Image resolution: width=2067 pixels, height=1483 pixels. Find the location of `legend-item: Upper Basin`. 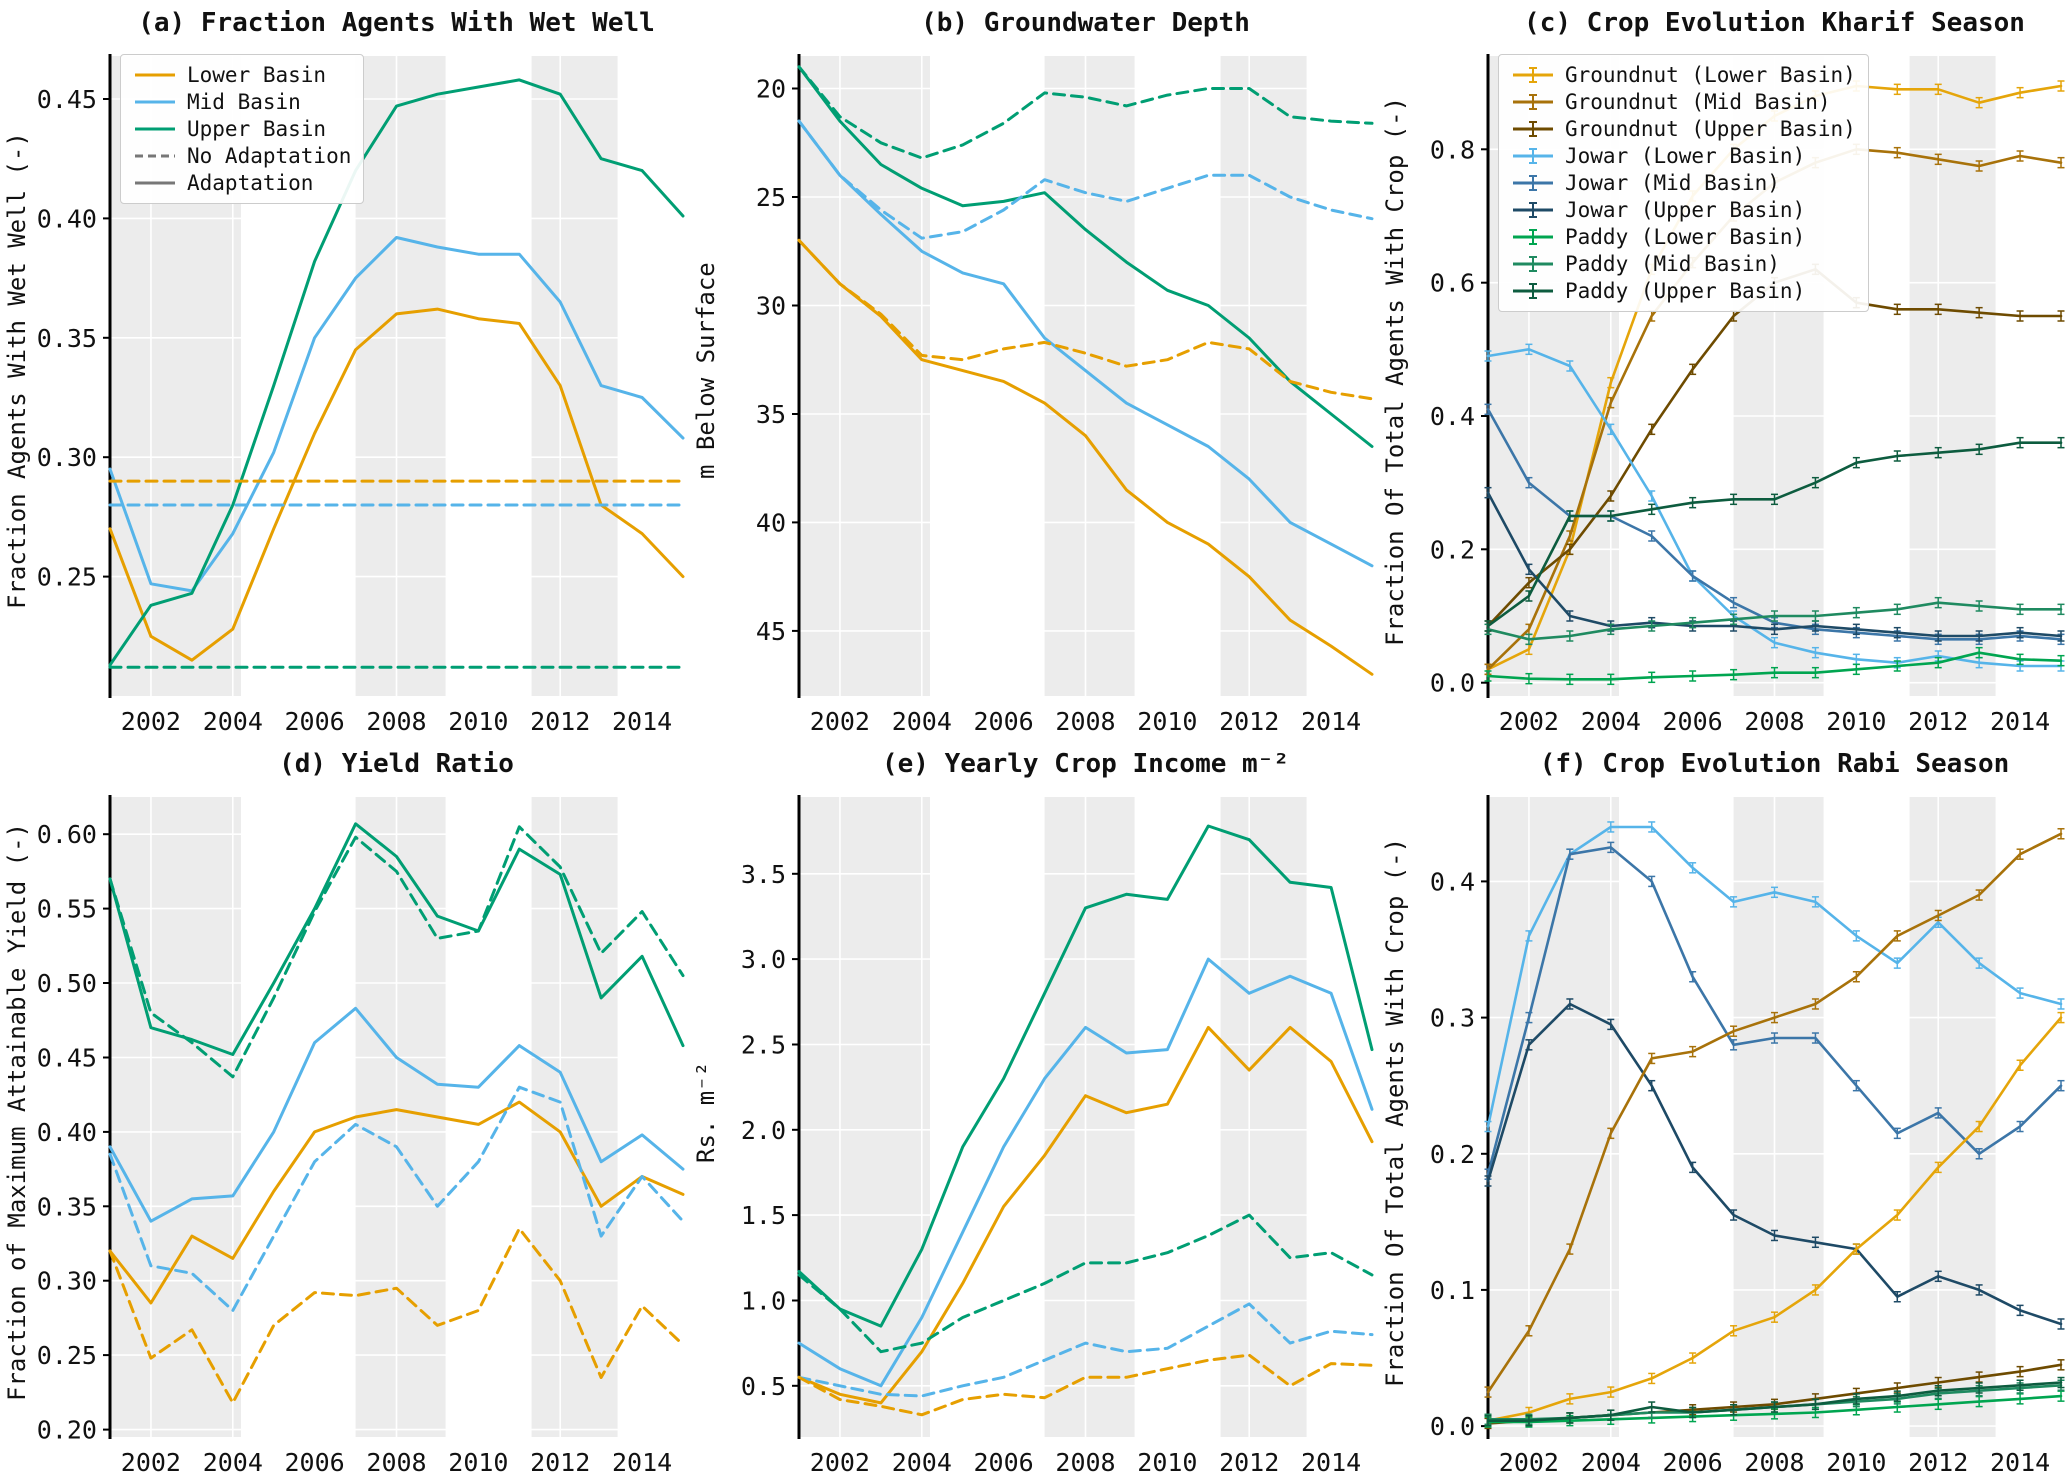

legend-item: Upper Basin is located at coordinates (242, 129).